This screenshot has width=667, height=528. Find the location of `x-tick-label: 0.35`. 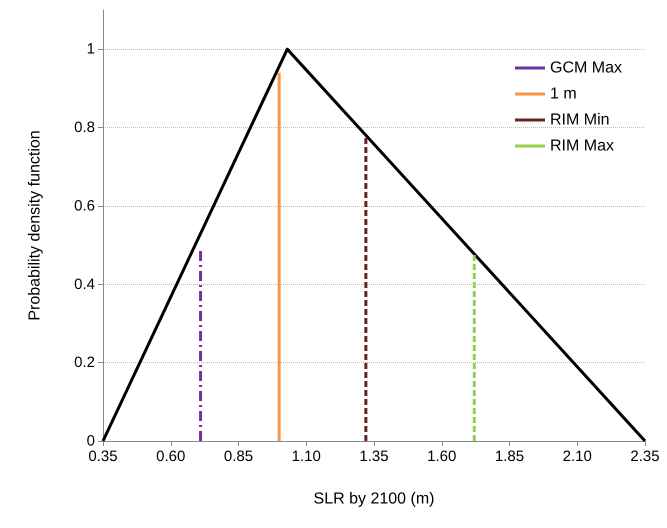

x-tick-label: 0.35 is located at coordinates (103, 456).